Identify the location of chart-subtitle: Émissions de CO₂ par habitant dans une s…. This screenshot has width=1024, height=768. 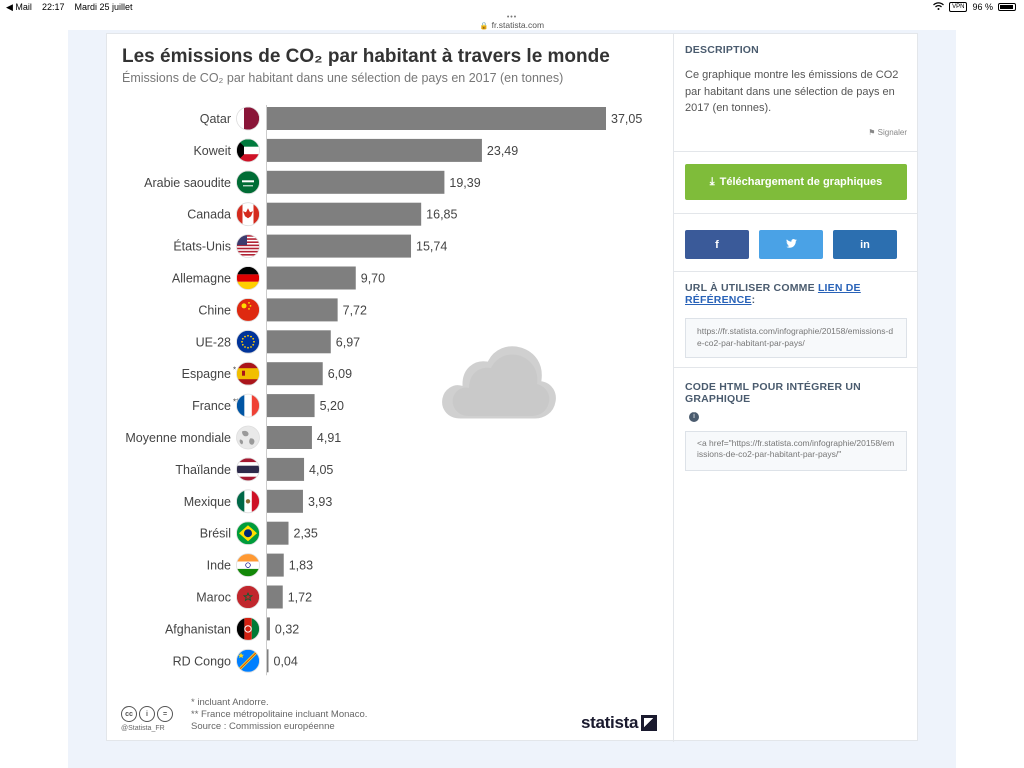
(343, 78).